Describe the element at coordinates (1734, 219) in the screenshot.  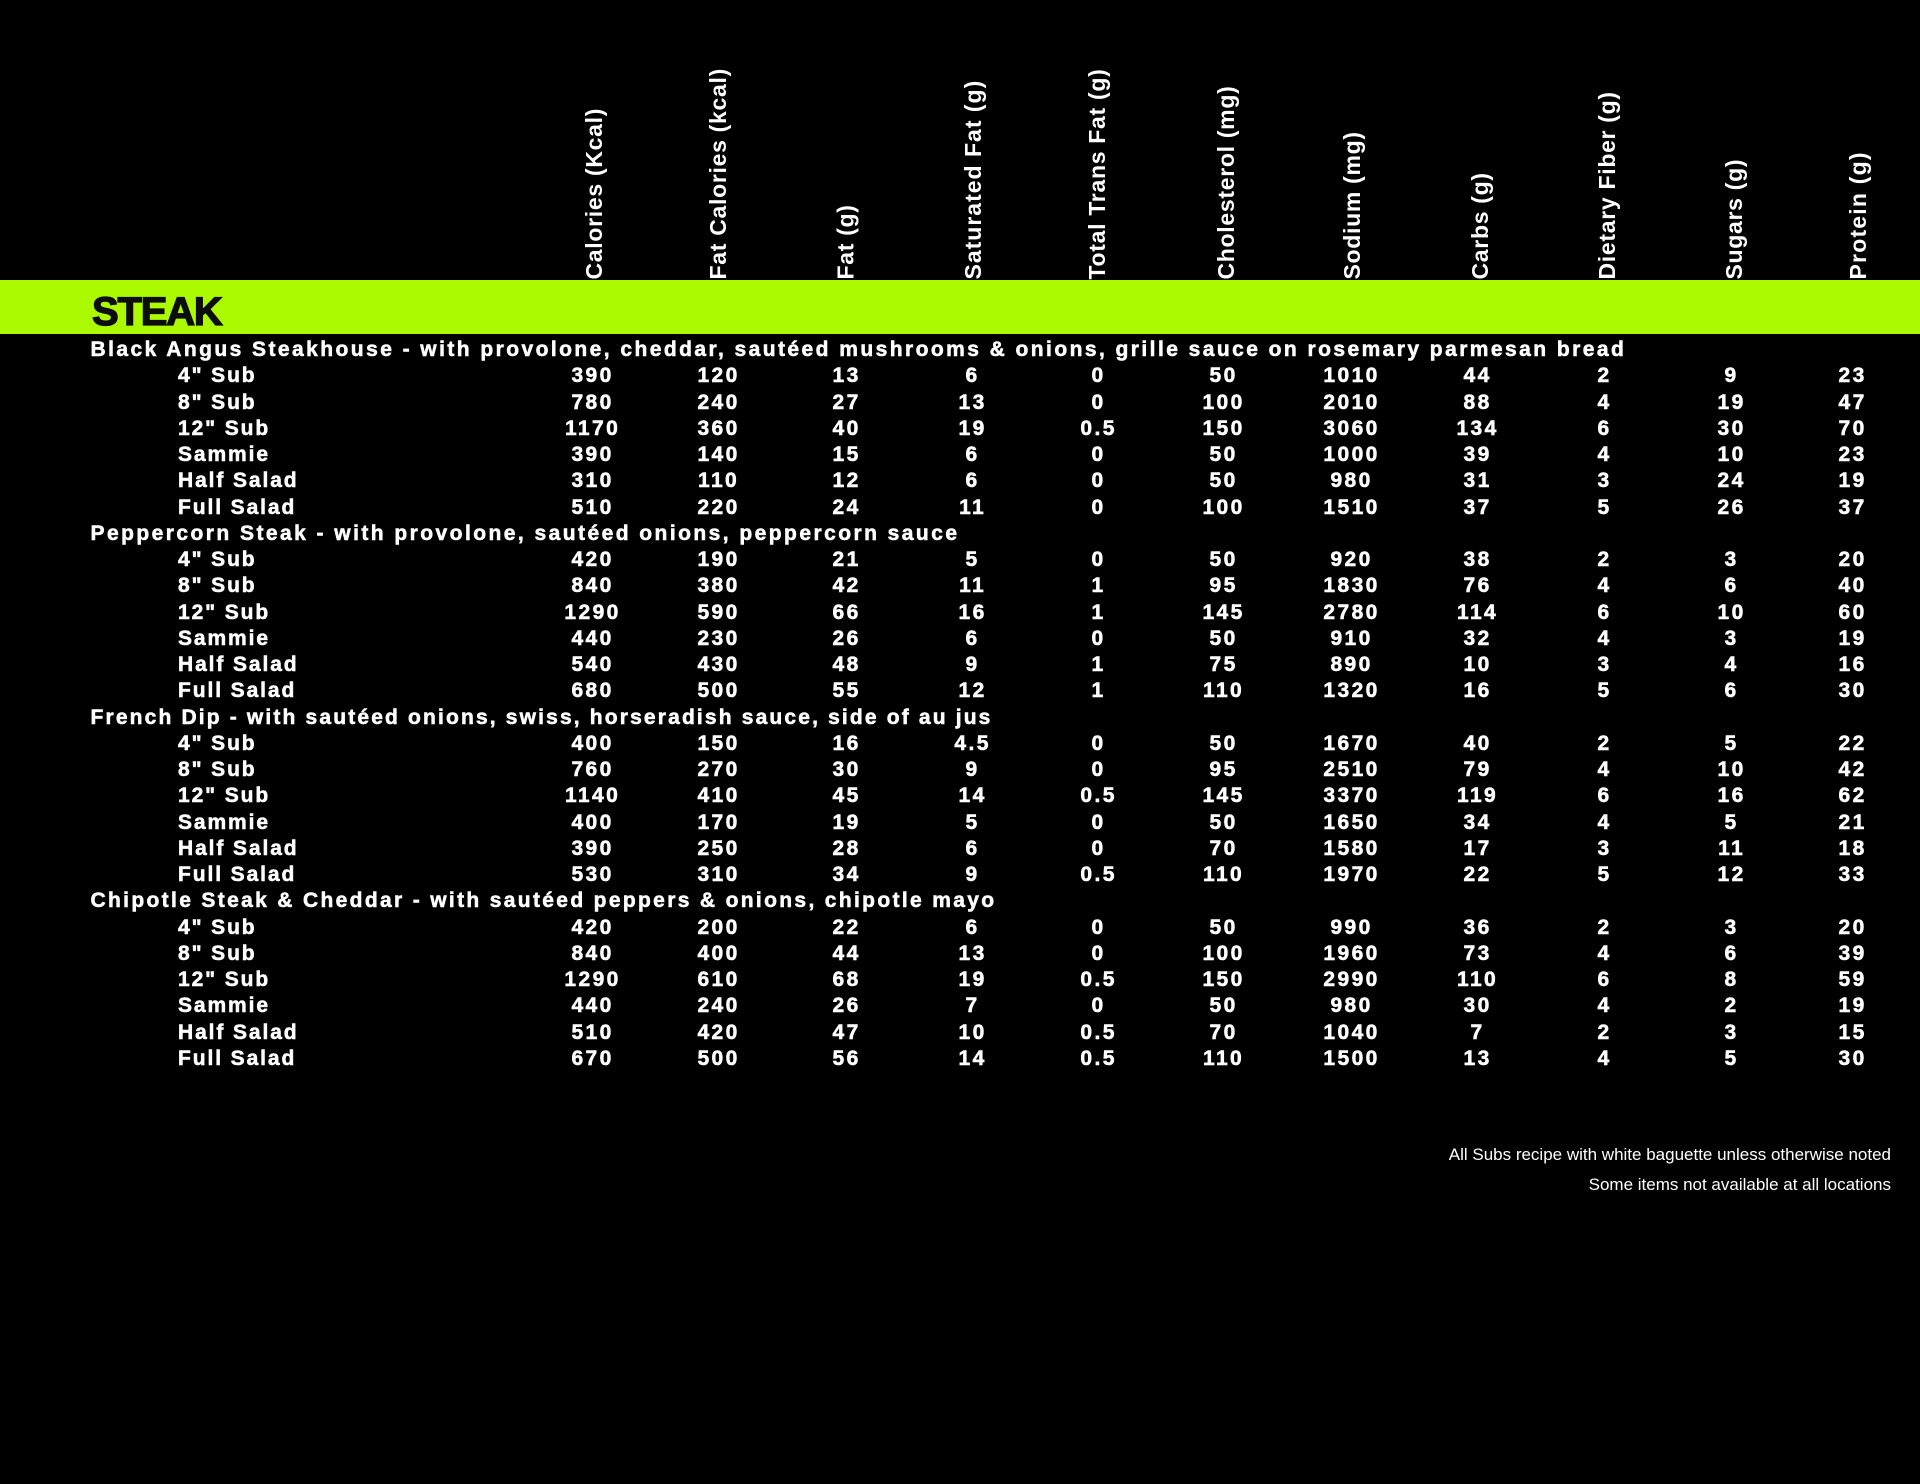
I see `svg-text: Sugars (g)` at that location.